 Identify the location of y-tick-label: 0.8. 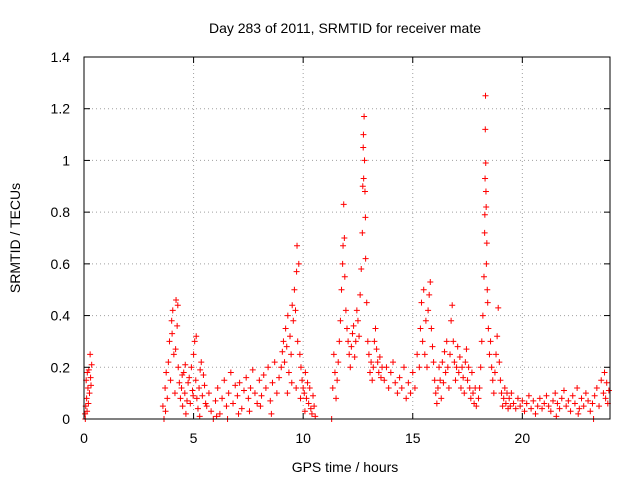
(61, 212).